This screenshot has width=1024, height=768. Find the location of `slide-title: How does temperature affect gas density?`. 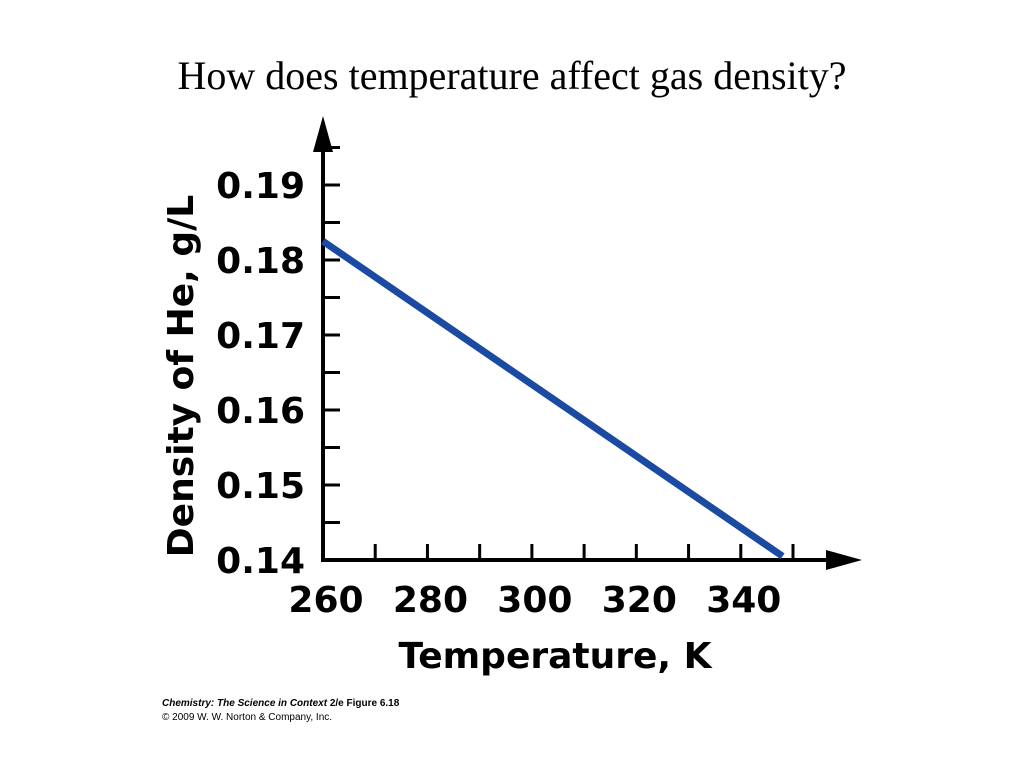

slide-title: How does temperature affect gas density? is located at coordinates (512, 75).